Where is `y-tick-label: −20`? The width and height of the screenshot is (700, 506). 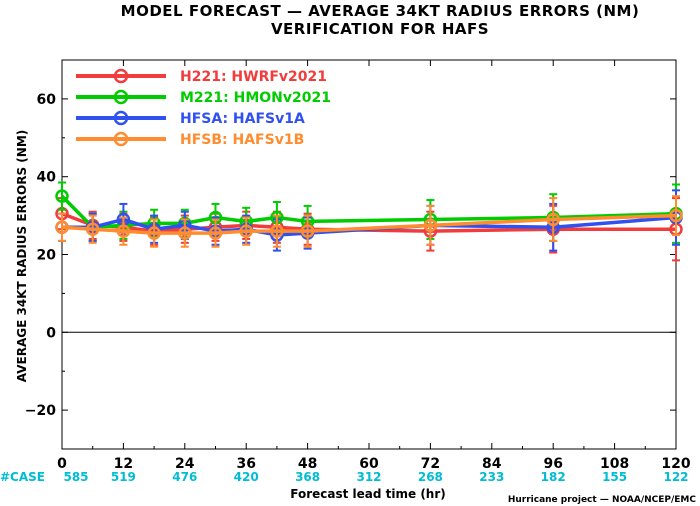 y-tick-label: −20 is located at coordinates (40, 411).